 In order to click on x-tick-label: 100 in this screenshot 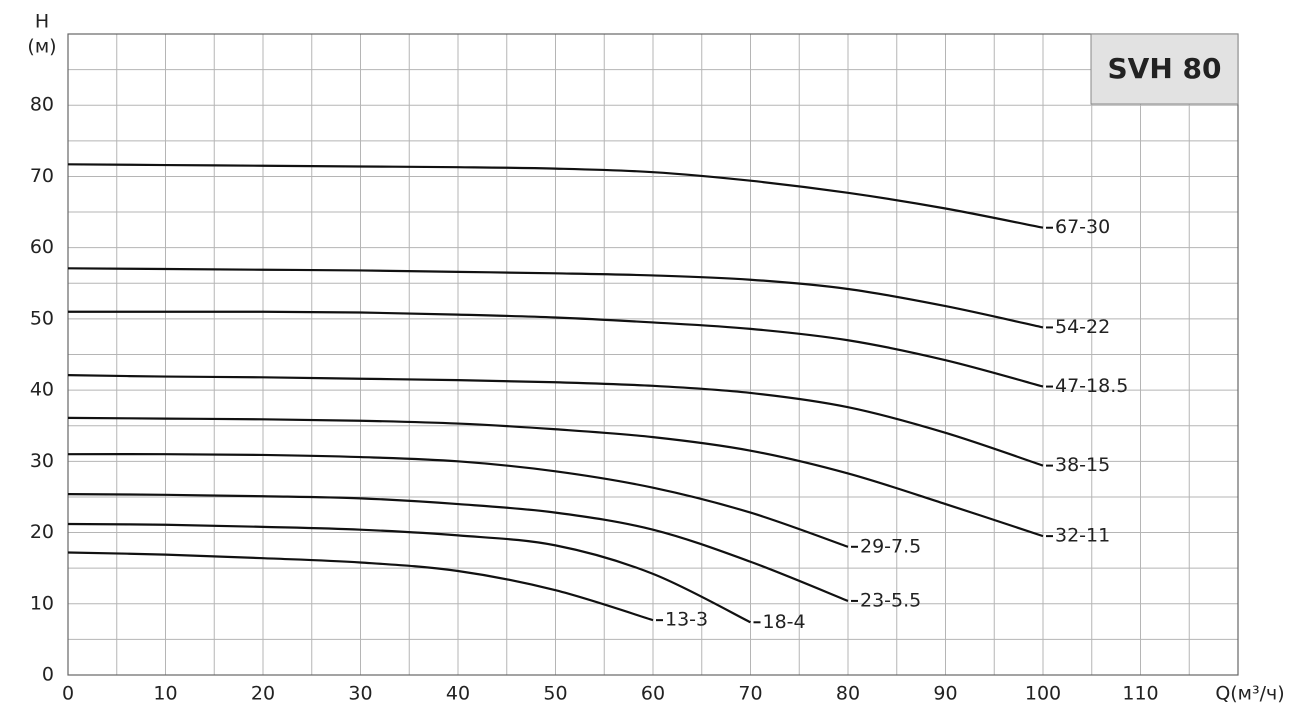, I will do `click(1043, 694)`.